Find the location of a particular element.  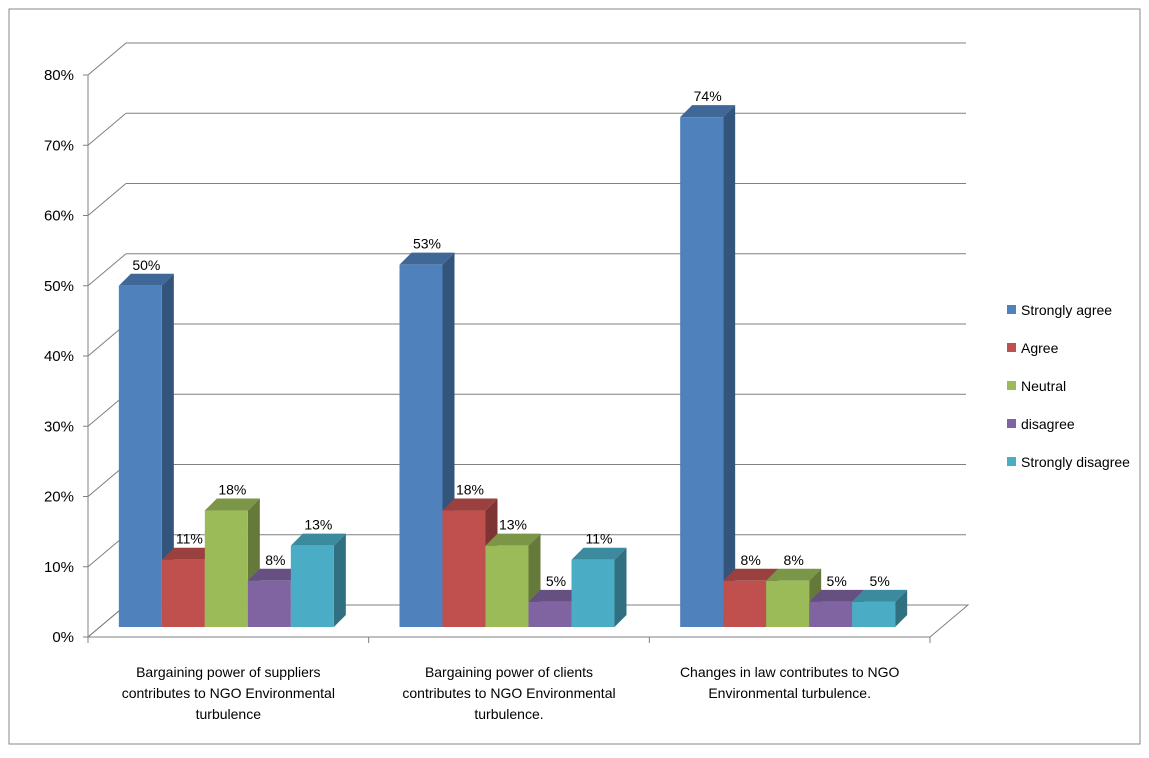

y-tick-label: 50% is located at coordinates (59, 286).